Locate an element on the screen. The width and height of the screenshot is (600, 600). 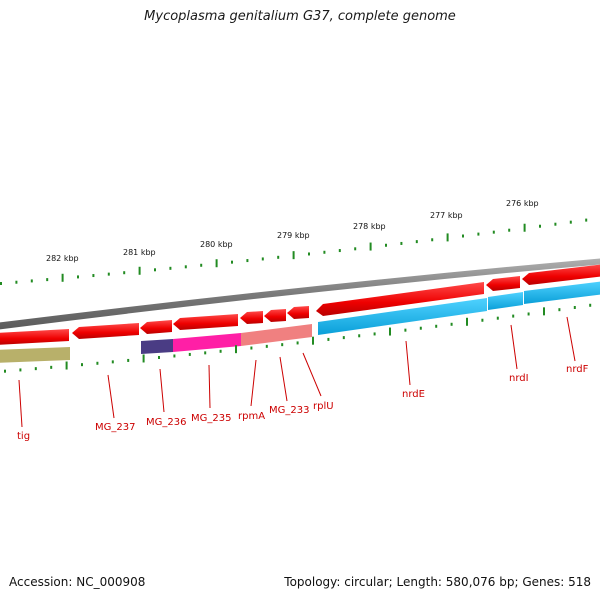
gene-arrow-nrde is located at coordinates (400, 299).